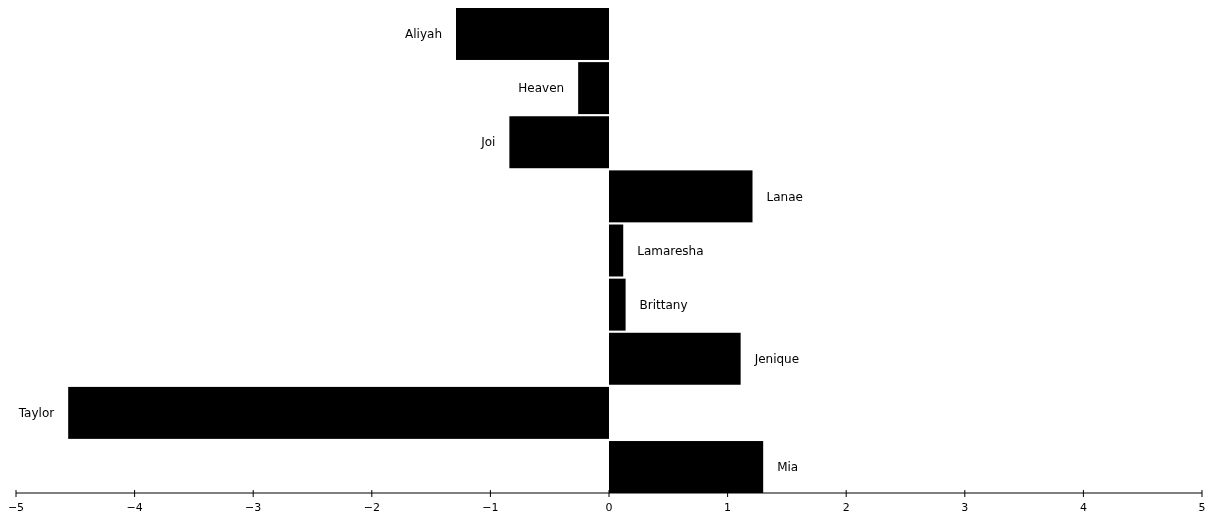 The height and width of the screenshot is (517, 1206). Describe the element at coordinates (728, 507) in the screenshot. I see `x-tick-label: 1` at that location.